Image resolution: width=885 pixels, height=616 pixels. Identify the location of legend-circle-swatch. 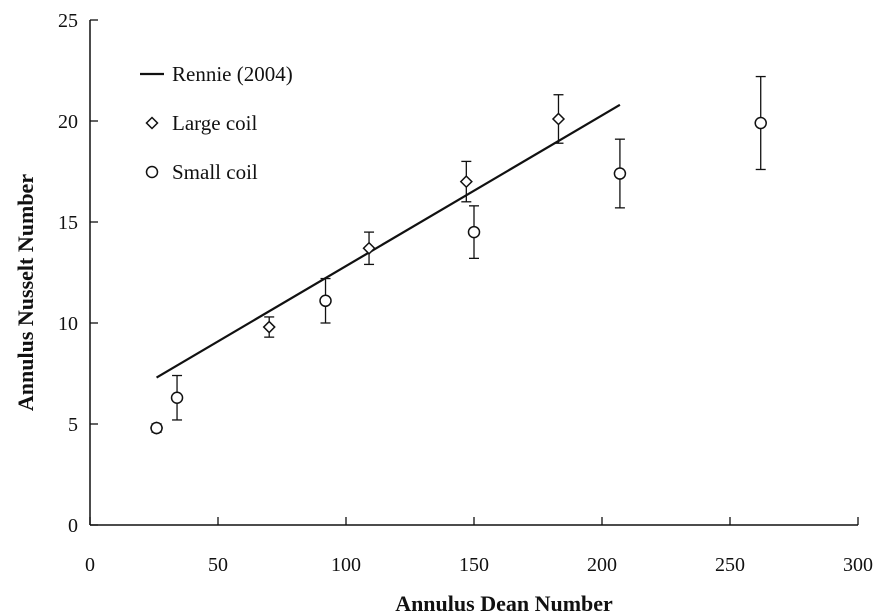
(152, 172).